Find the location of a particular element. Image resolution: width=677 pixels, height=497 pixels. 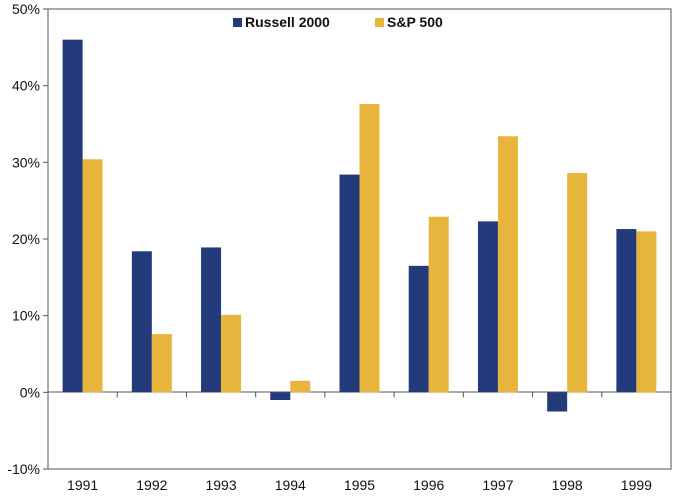

x-tick-label: 1995 is located at coordinates (359, 485).